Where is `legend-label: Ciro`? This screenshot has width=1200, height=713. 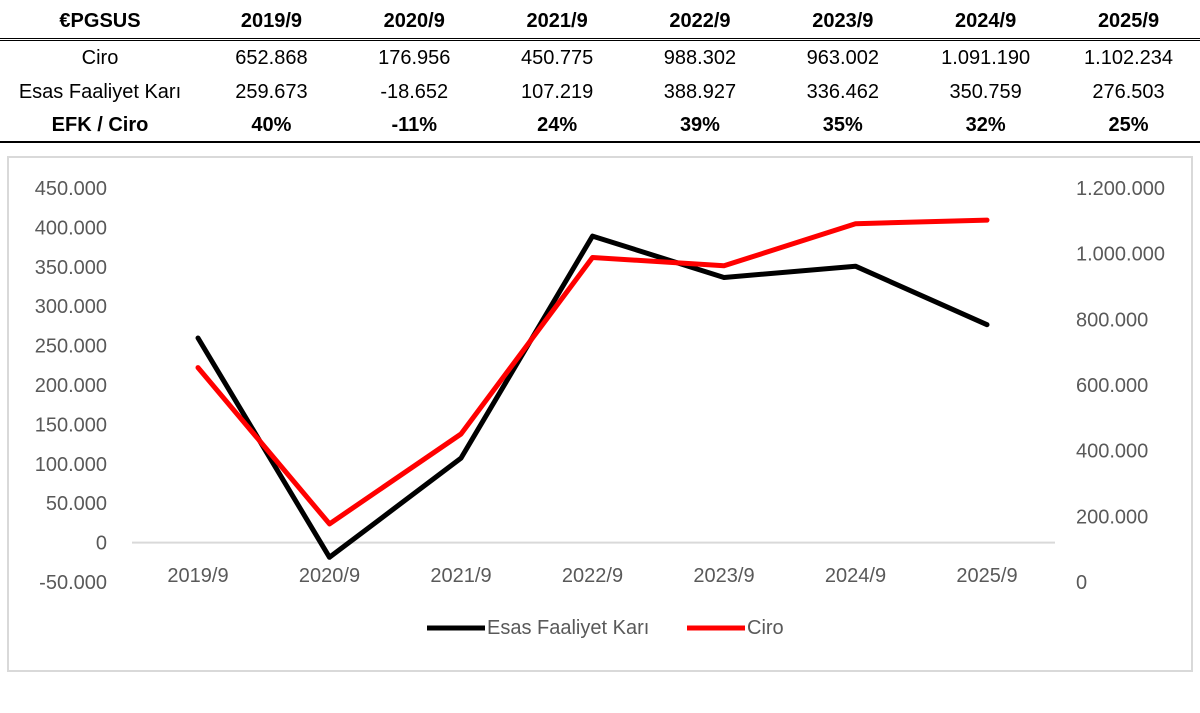
legend-label: Ciro is located at coordinates (765, 628).